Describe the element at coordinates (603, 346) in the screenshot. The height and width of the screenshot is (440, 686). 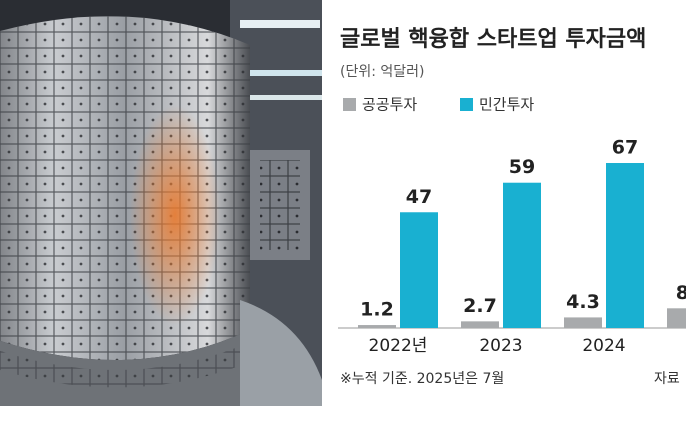
I see `x-tick-label: 2024` at that location.